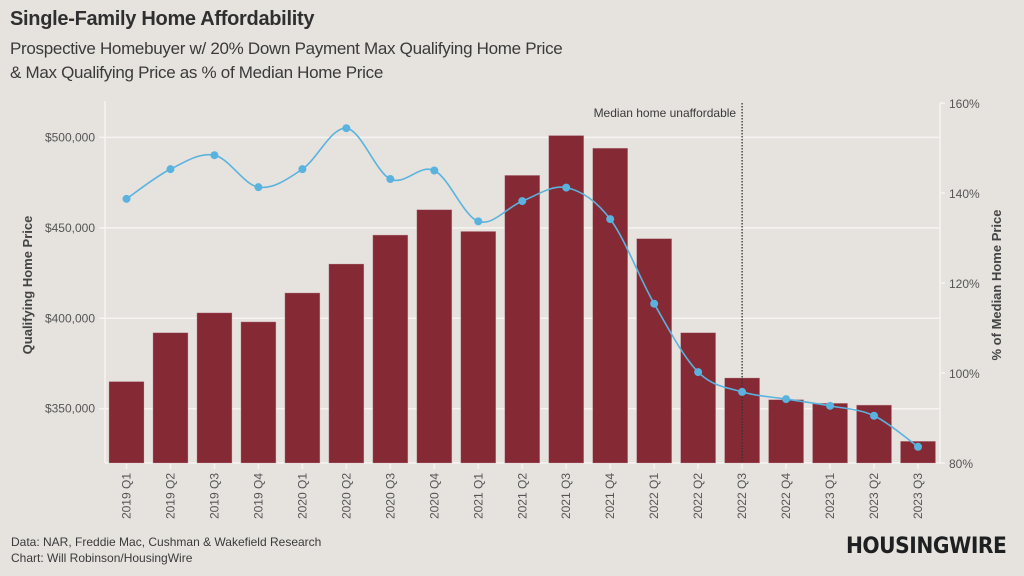  Describe the element at coordinates (214, 496) in the screenshot. I see `x-tick-label: 2019 Q3` at that location.